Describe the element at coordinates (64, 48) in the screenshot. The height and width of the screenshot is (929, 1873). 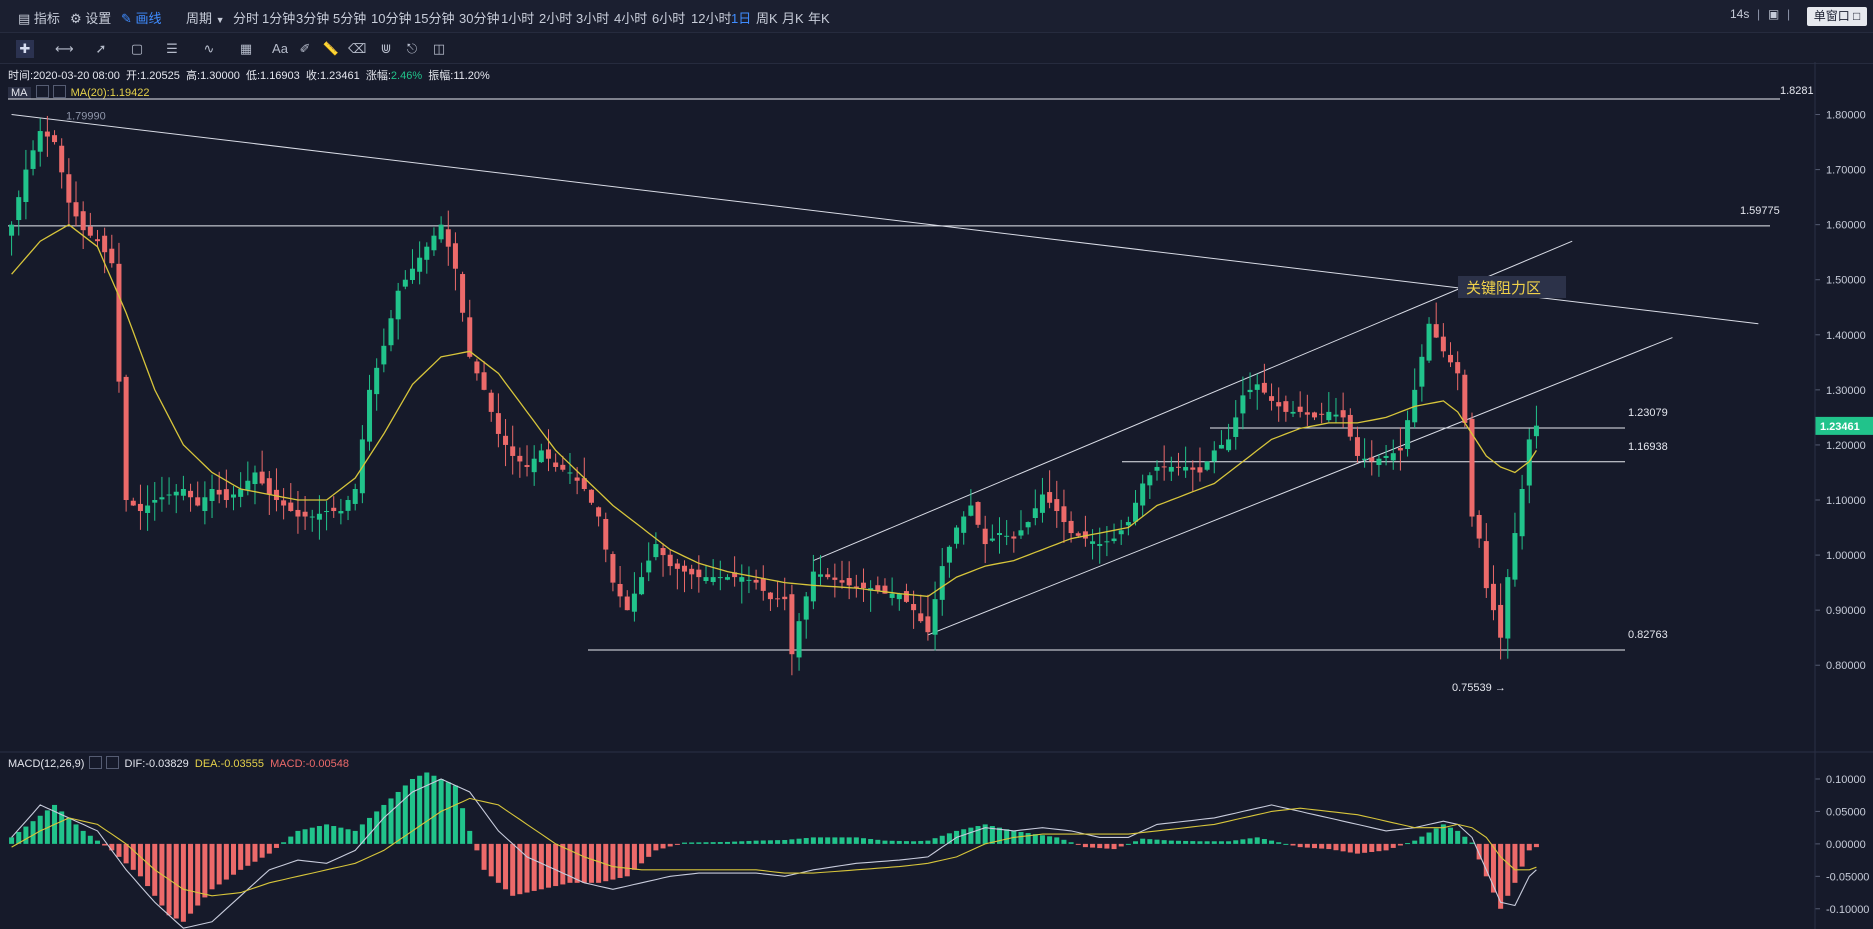
I see `horizontal-ray-icon: ⟷` at that location.